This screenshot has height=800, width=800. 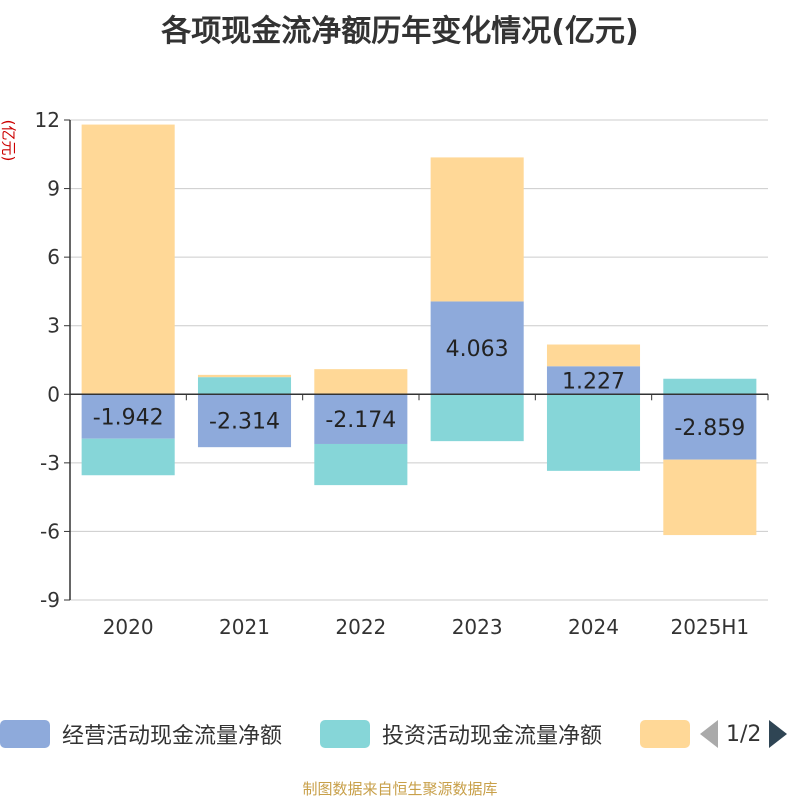 I want to click on pager-text: 1/2, so click(x=744, y=734).